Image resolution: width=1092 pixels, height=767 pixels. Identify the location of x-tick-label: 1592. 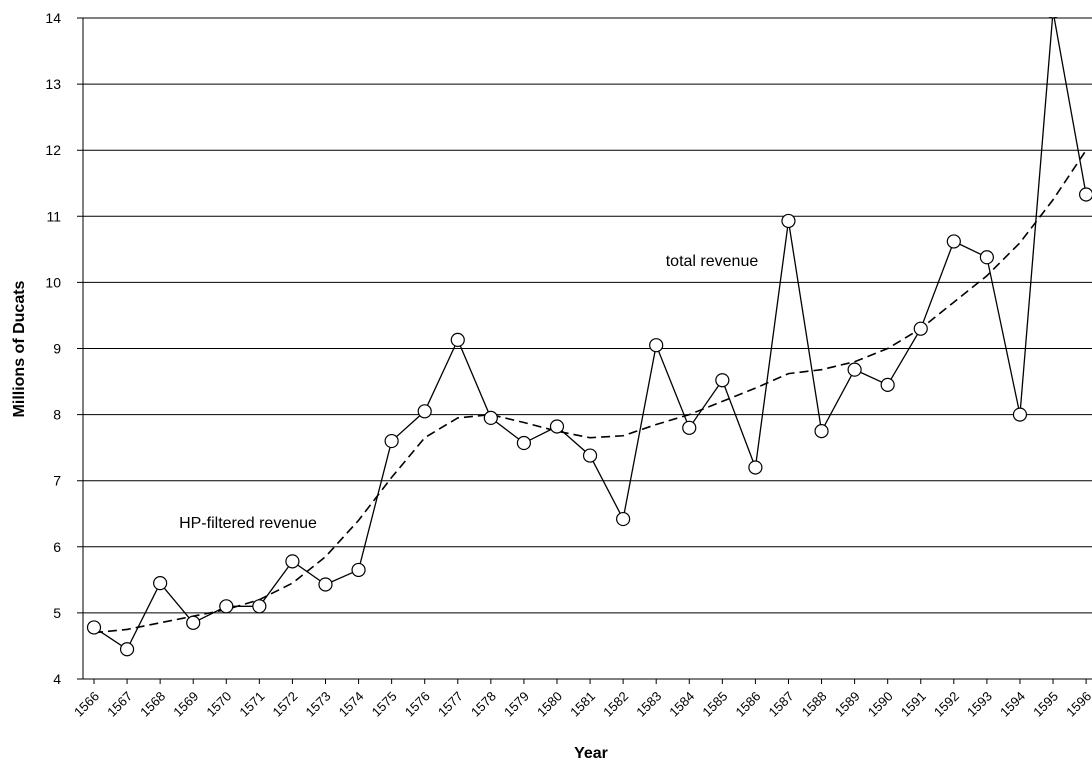
(946, 704).